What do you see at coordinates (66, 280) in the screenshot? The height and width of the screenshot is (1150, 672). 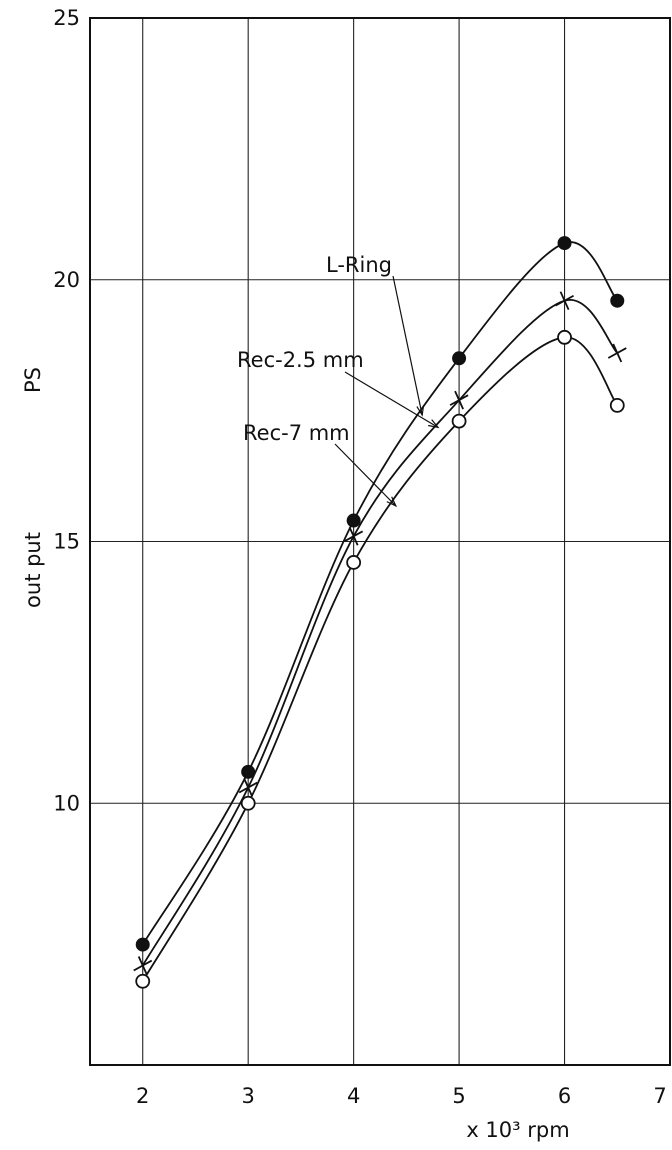 I see `y-tick-label-20: 20` at bounding box center [66, 280].